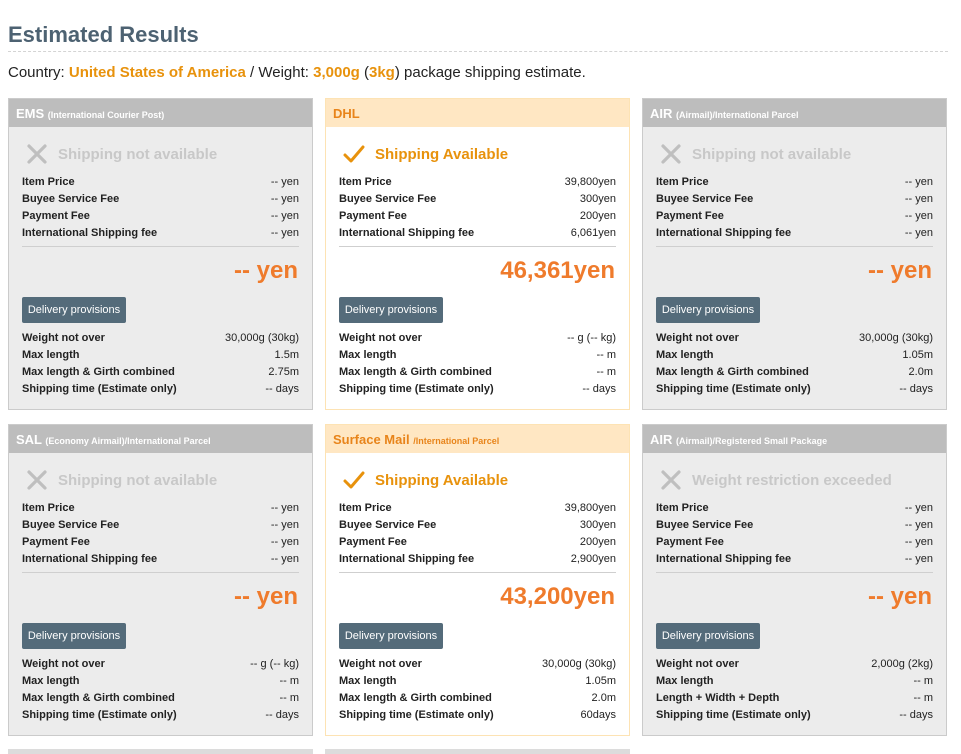 This screenshot has height=754, width=961. Describe the element at coordinates (106, 115) in the screenshot. I see `shipping-method-subtitle: (International Courier Post)` at that location.